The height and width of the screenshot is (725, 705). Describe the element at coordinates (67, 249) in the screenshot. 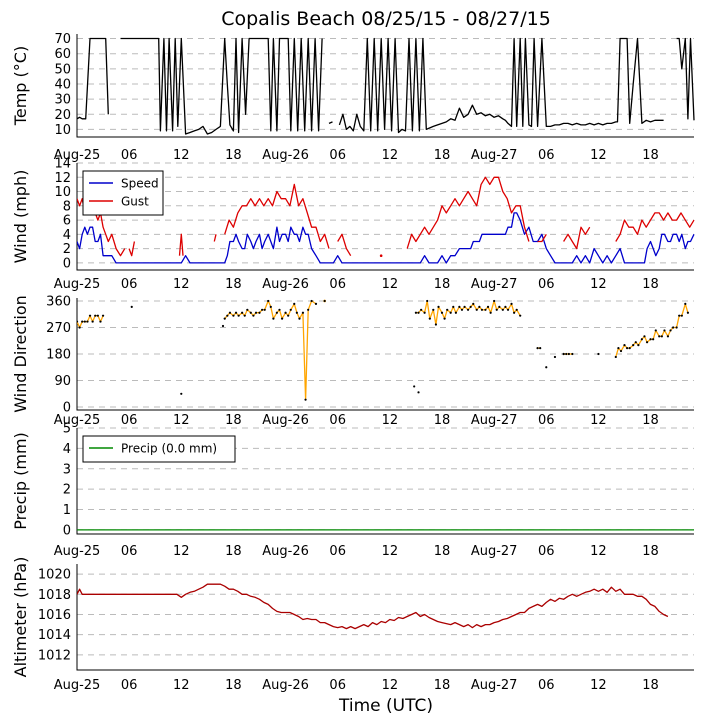

I see `wind-ytick-label: 2` at that location.